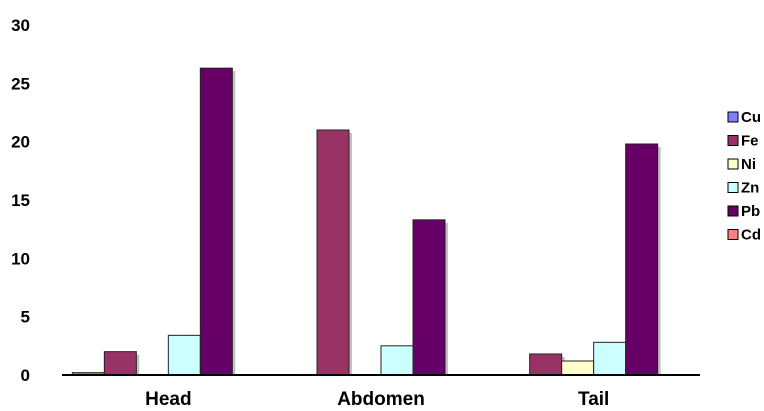 The image size is (764, 411). What do you see at coordinates (168, 399) in the screenshot?
I see `x-tick-label: Head` at bounding box center [168, 399].